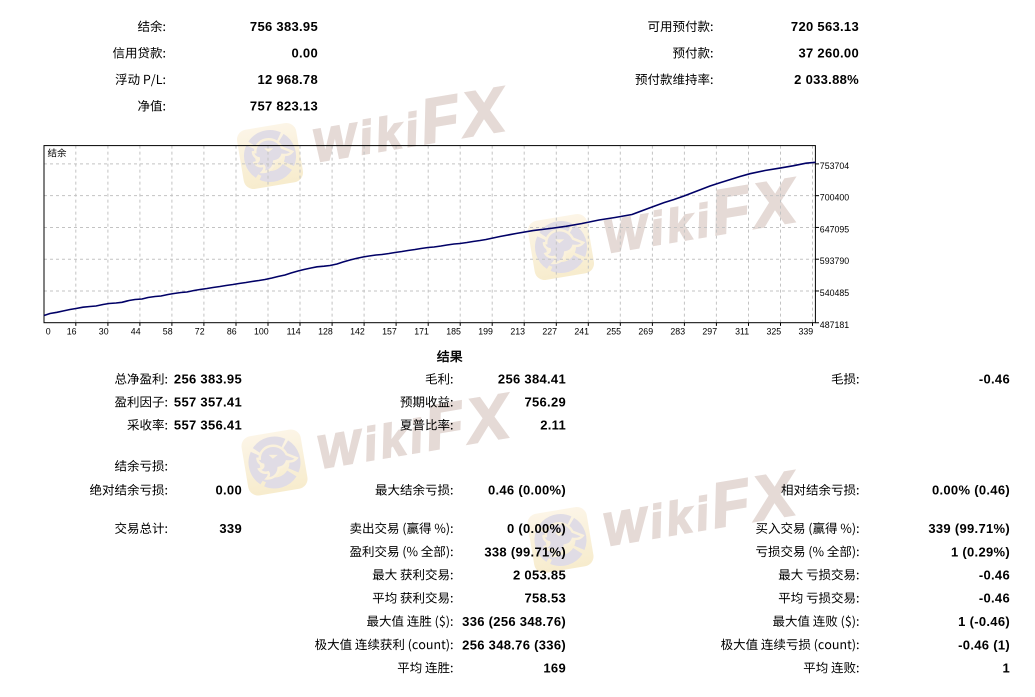 The image size is (1035, 697). What do you see at coordinates (284, 106) in the screenshot?
I see `svg-text: 757 823.13` at bounding box center [284, 106].